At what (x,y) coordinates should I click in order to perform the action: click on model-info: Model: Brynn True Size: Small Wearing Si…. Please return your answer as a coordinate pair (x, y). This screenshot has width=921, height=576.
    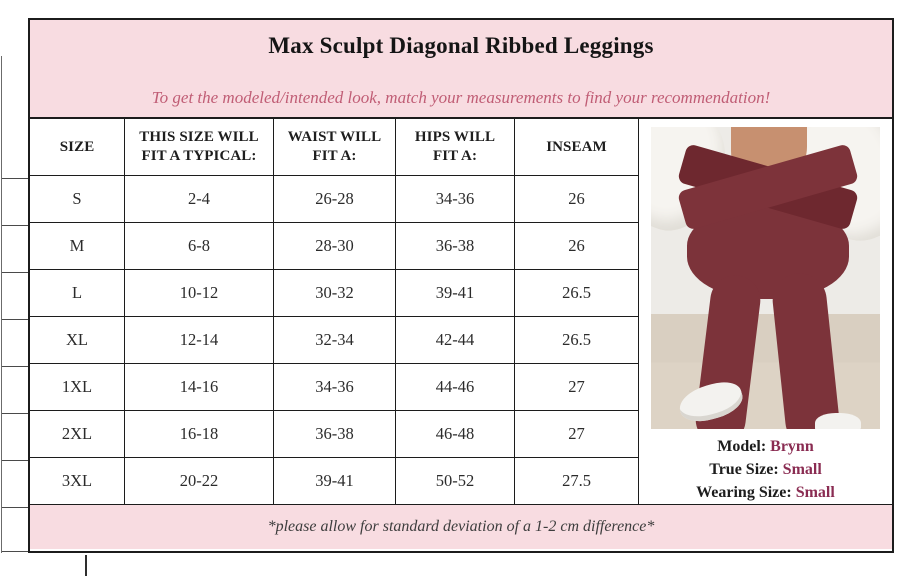
    Looking at the image, I should click on (765, 470).